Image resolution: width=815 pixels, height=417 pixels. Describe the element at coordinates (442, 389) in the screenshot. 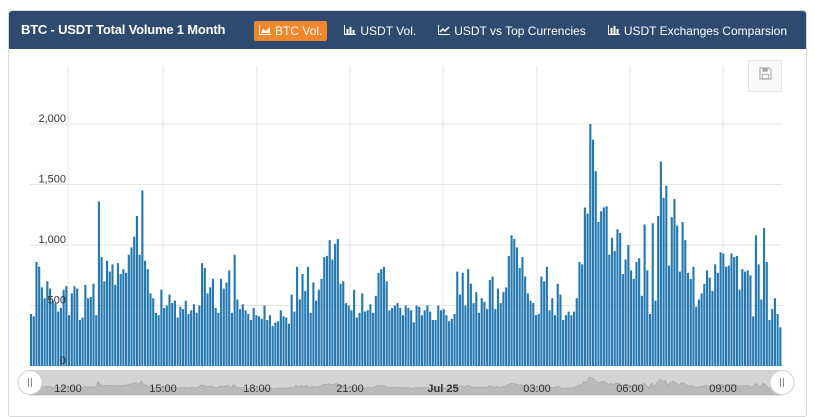

I see `x-tick-label: Jul 25` at that location.